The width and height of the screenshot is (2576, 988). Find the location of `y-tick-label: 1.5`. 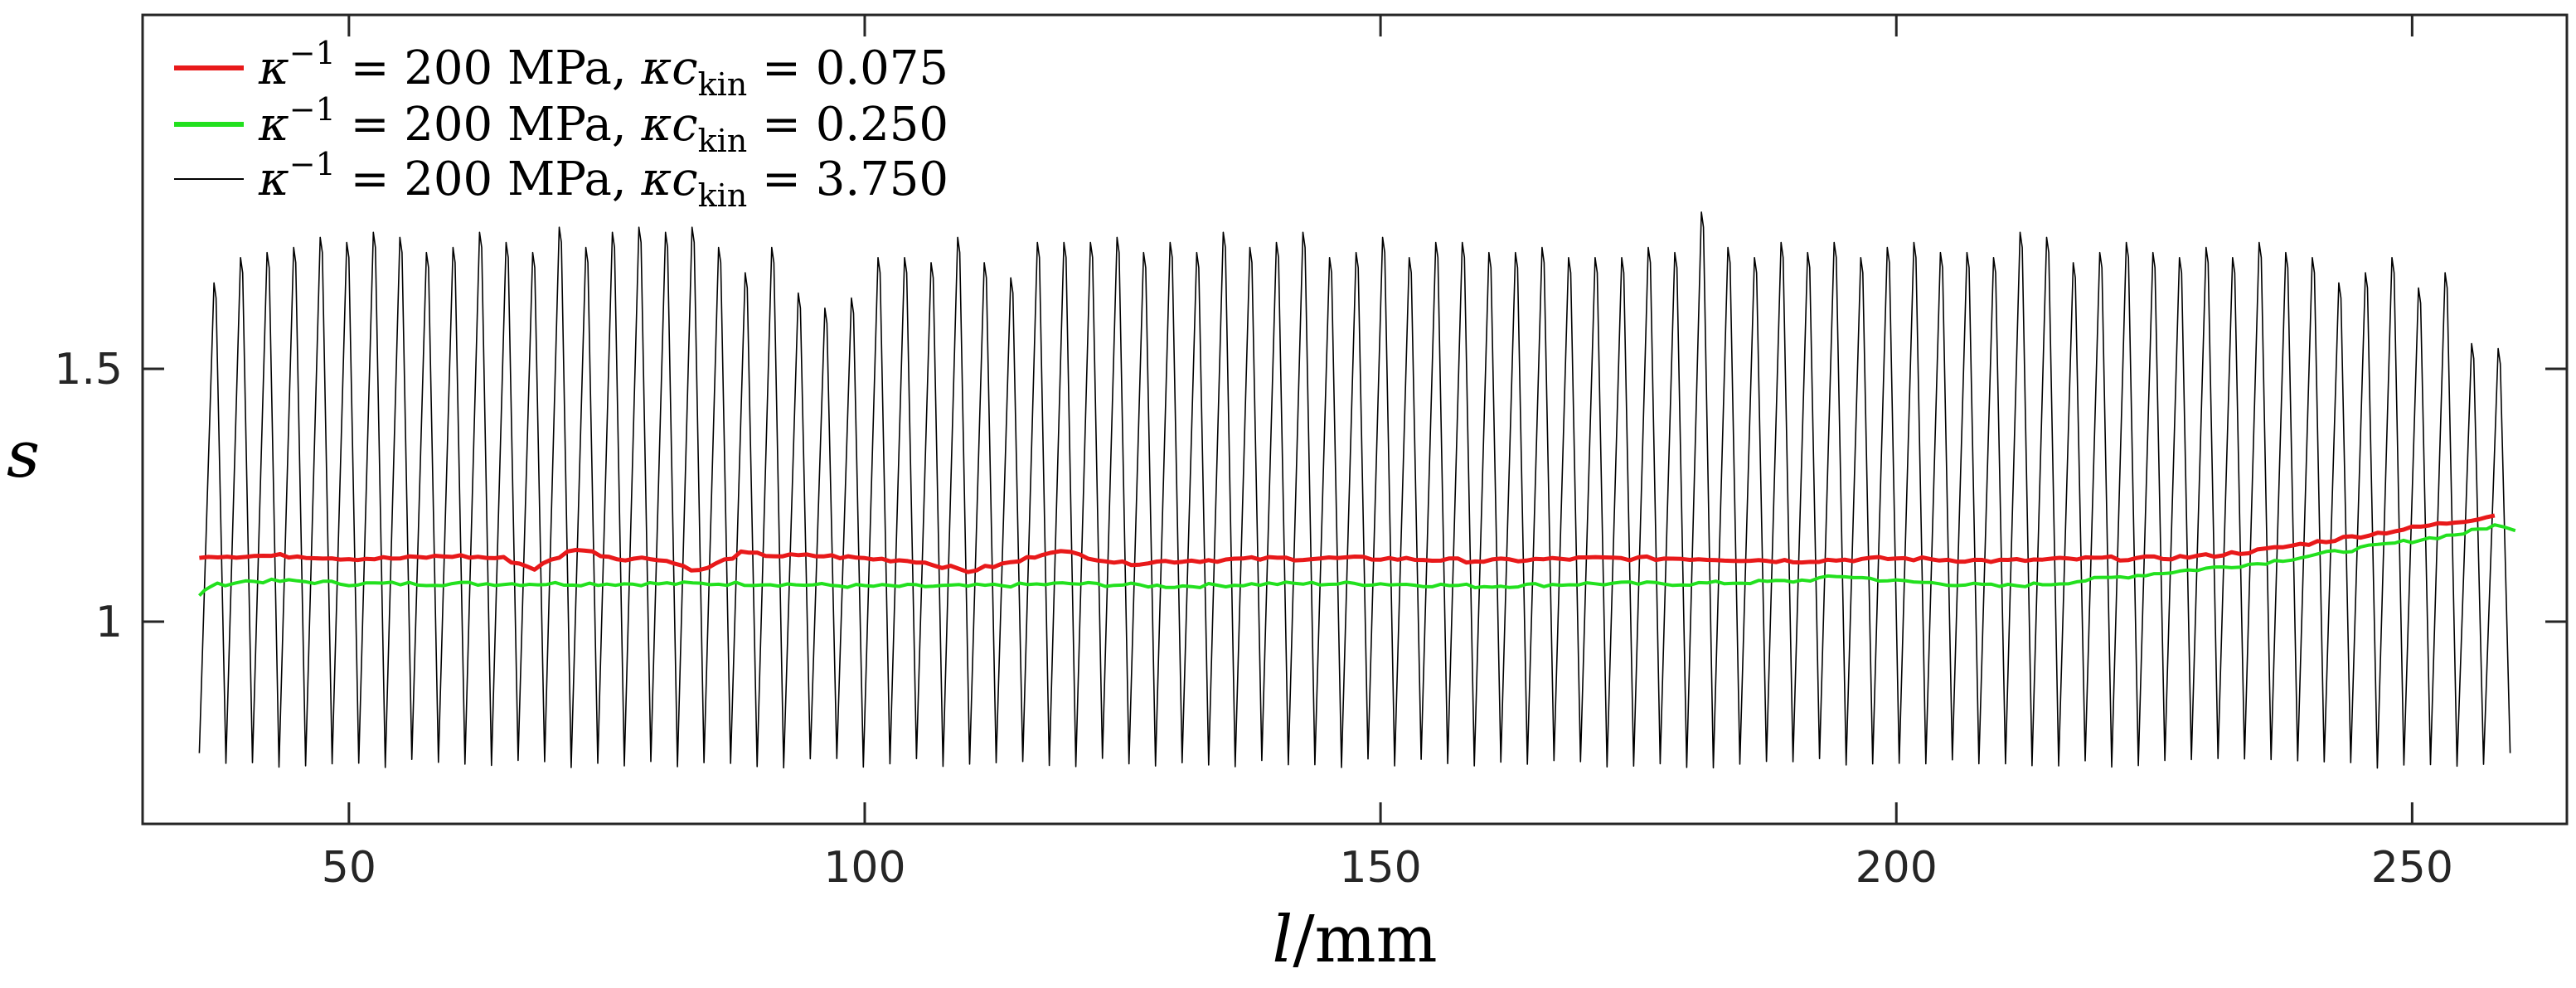

y-tick-label: 1.5 is located at coordinates (88, 370).